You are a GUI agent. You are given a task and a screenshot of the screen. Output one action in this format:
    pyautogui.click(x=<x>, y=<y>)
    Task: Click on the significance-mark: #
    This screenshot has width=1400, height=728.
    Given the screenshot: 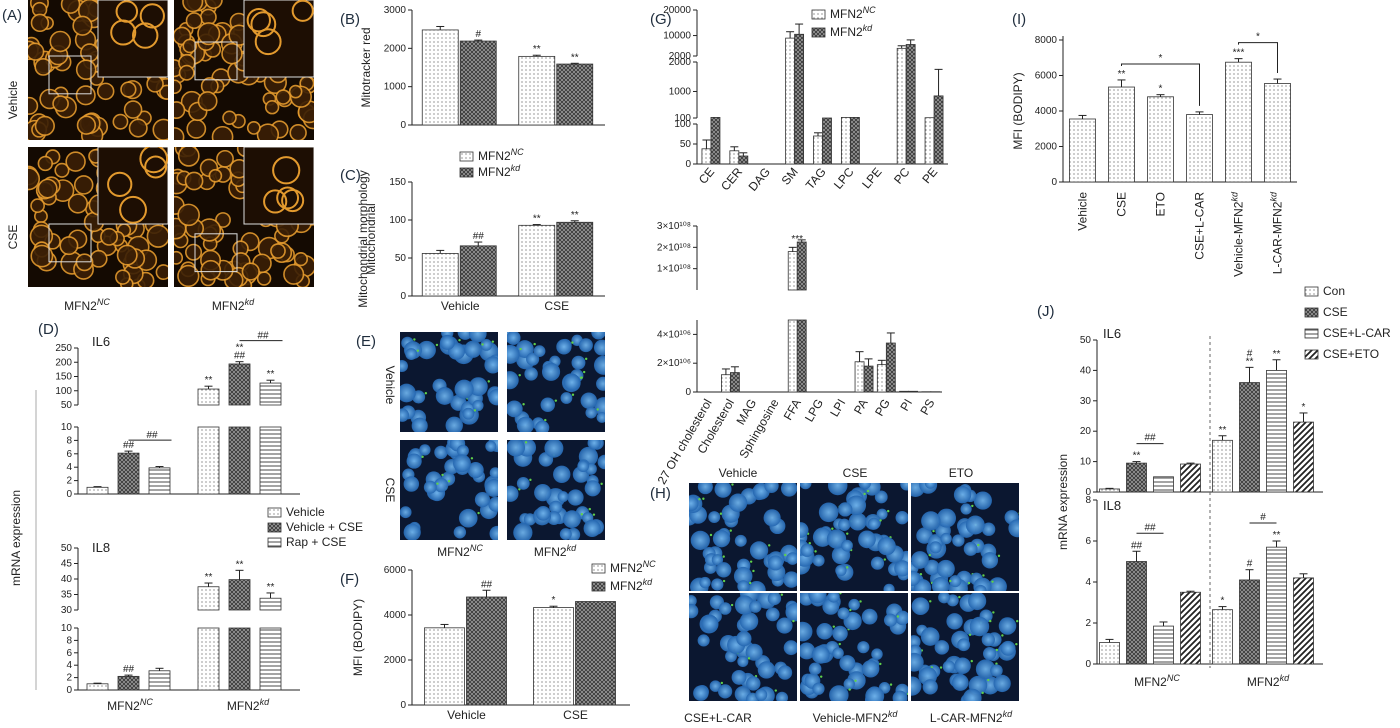 What is the action you would take?
    pyautogui.click(x=1250, y=353)
    